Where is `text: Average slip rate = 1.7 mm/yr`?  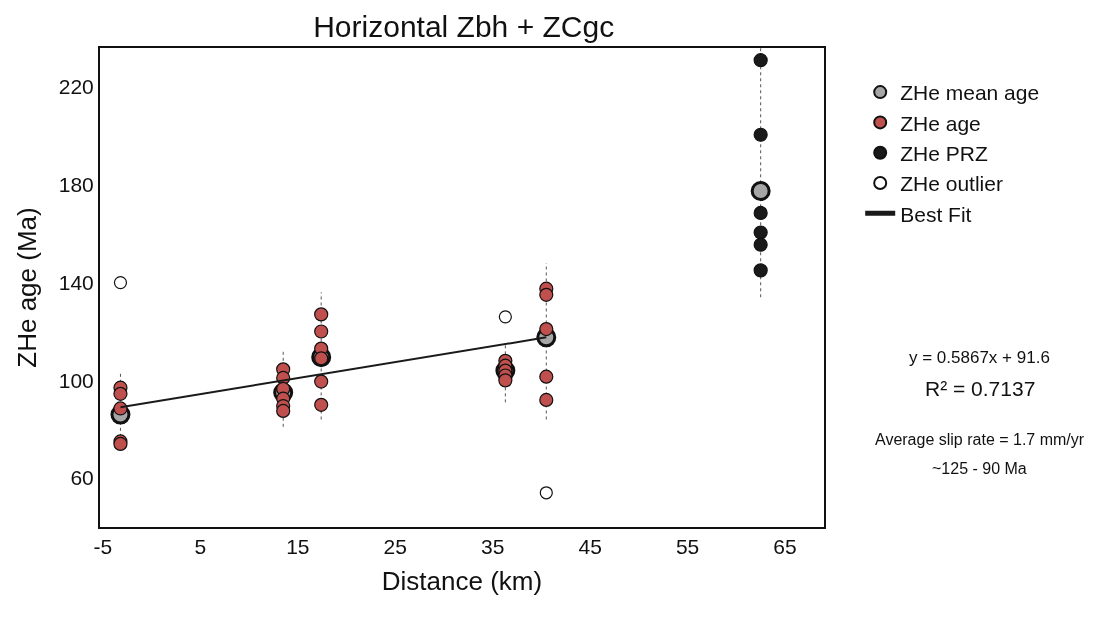 text: Average slip rate = 1.7 mm/yr is located at coordinates (980, 439).